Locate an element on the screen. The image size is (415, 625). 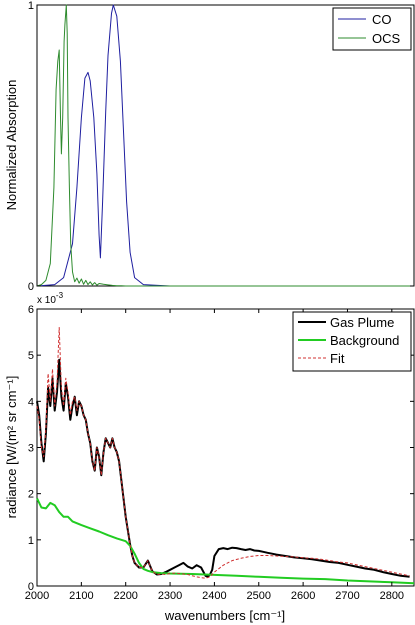
radiance-y-tick-label: 5 is located at coordinates (31, 356).